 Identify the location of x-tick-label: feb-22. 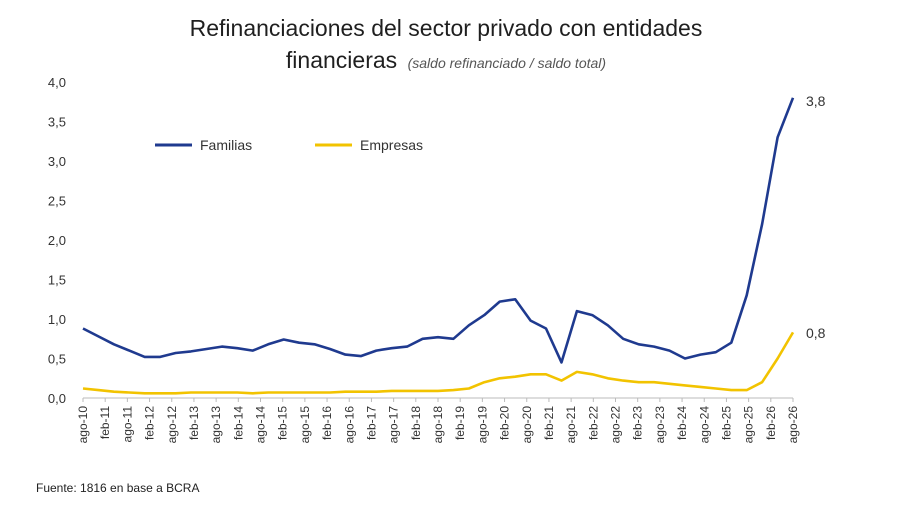
(593, 423).